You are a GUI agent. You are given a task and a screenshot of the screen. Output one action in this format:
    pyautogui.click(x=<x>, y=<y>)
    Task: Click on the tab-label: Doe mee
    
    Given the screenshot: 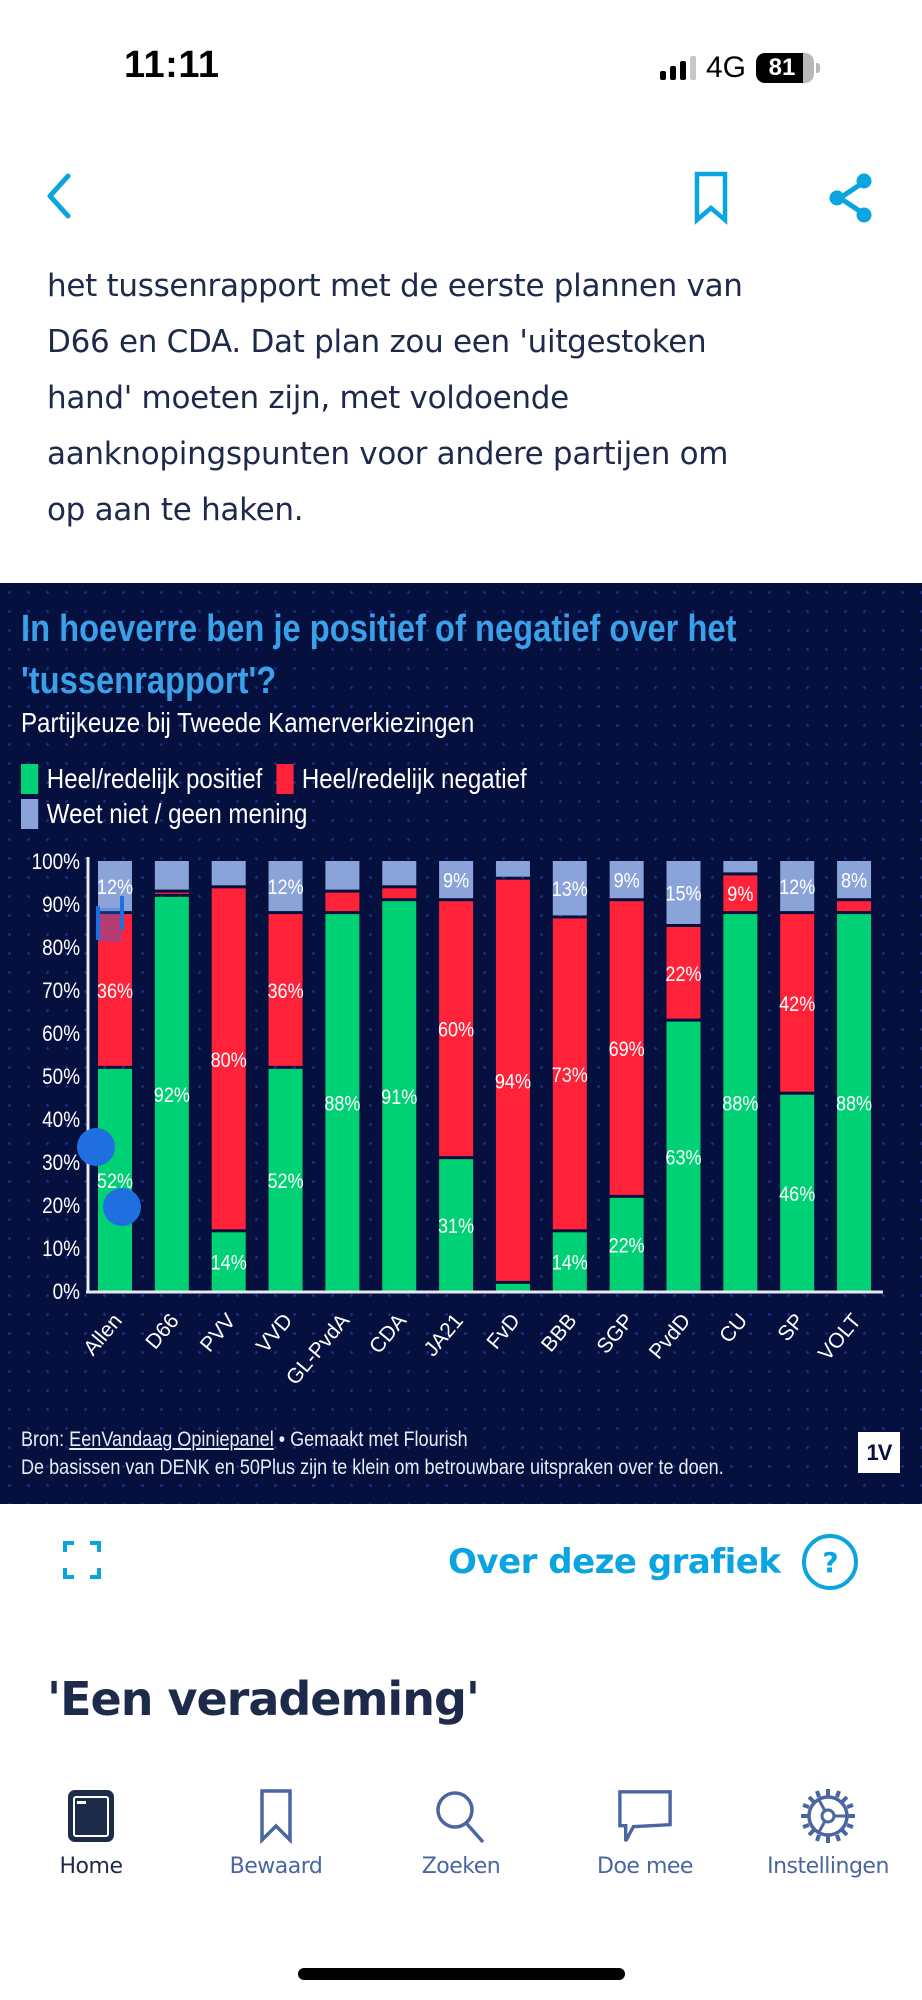 What is the action you would take?
    pyautogui.click(x=645, y=1866)
    